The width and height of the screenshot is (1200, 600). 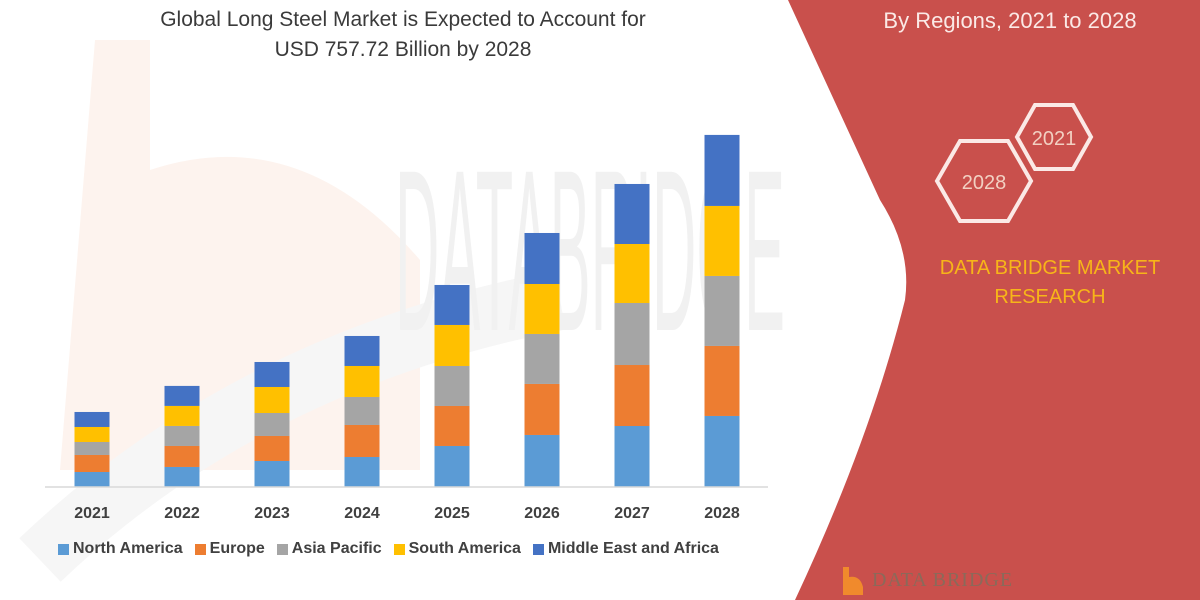 I want to click on bar-segment-2023-south-america, so click(x=272, y=399).